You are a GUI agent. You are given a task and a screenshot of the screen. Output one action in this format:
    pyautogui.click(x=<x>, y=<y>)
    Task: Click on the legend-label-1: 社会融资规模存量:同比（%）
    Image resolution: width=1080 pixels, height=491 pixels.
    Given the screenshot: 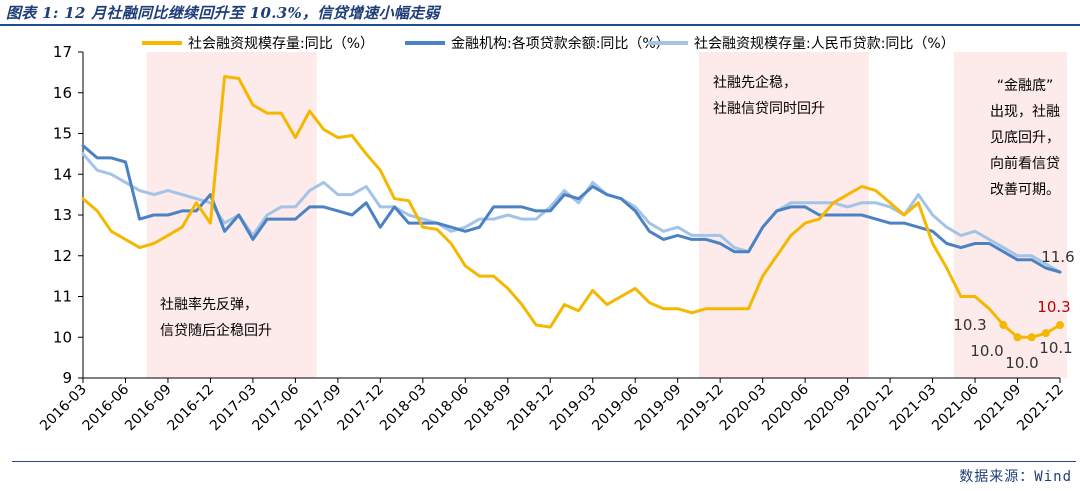 What is the action you would take?
    pyautogui.click(x=281, y=44)
    